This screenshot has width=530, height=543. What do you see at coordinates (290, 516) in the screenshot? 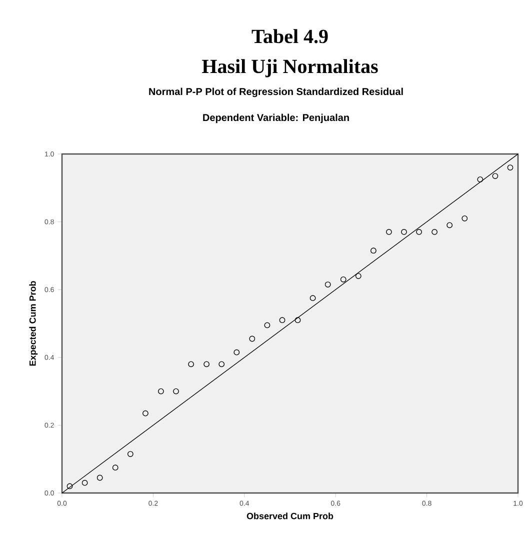
I see `x-axis-title: Observed Cum Prob` at bounding box center [290, 516].